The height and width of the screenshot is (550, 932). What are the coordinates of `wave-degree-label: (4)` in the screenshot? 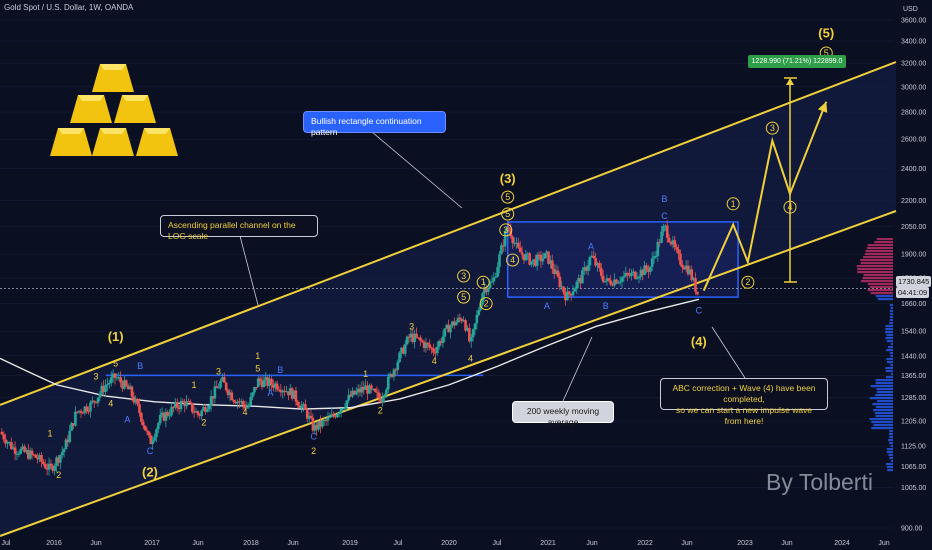 It's located at (699, 341).